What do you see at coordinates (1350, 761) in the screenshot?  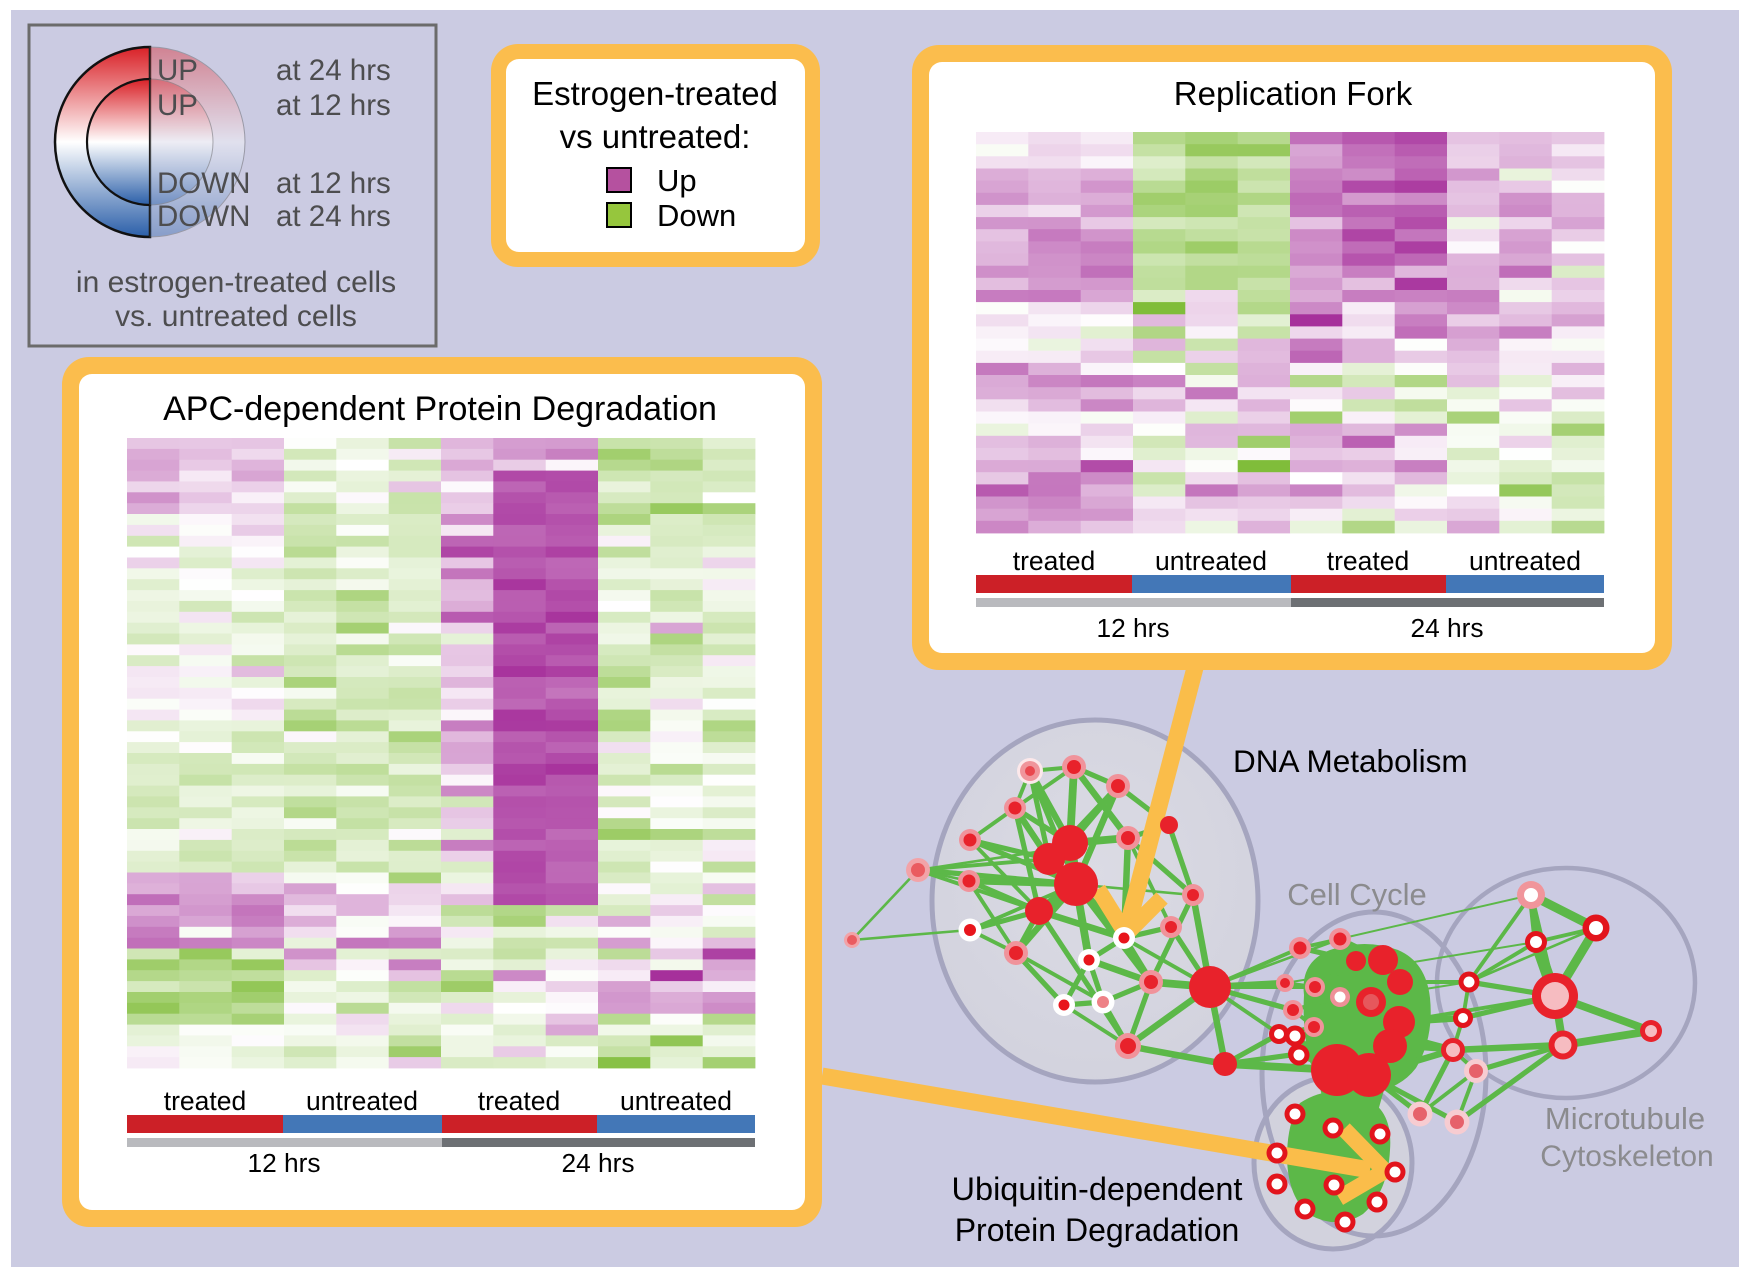 I see `svg-text: DNA Metabolism` at bounding box center [1350, 761].